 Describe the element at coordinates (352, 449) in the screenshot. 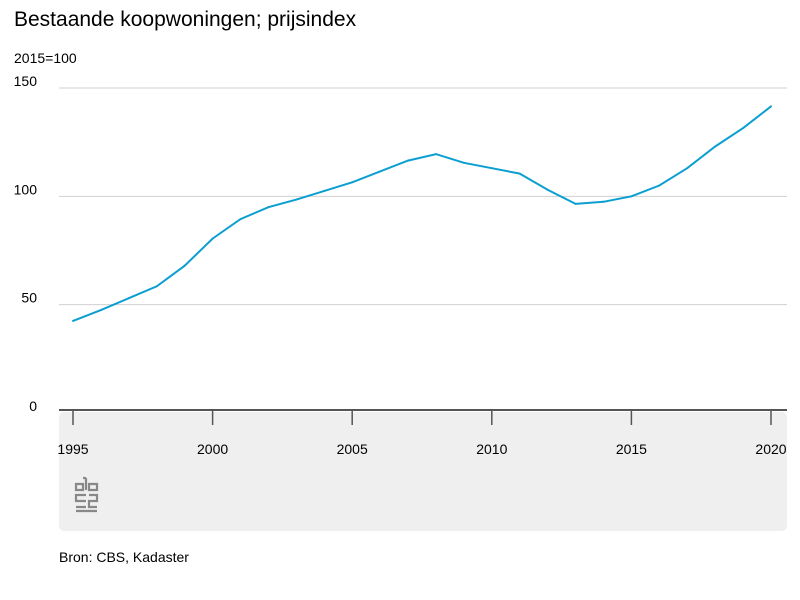

I see `x-tick-label: 2005` at that location.